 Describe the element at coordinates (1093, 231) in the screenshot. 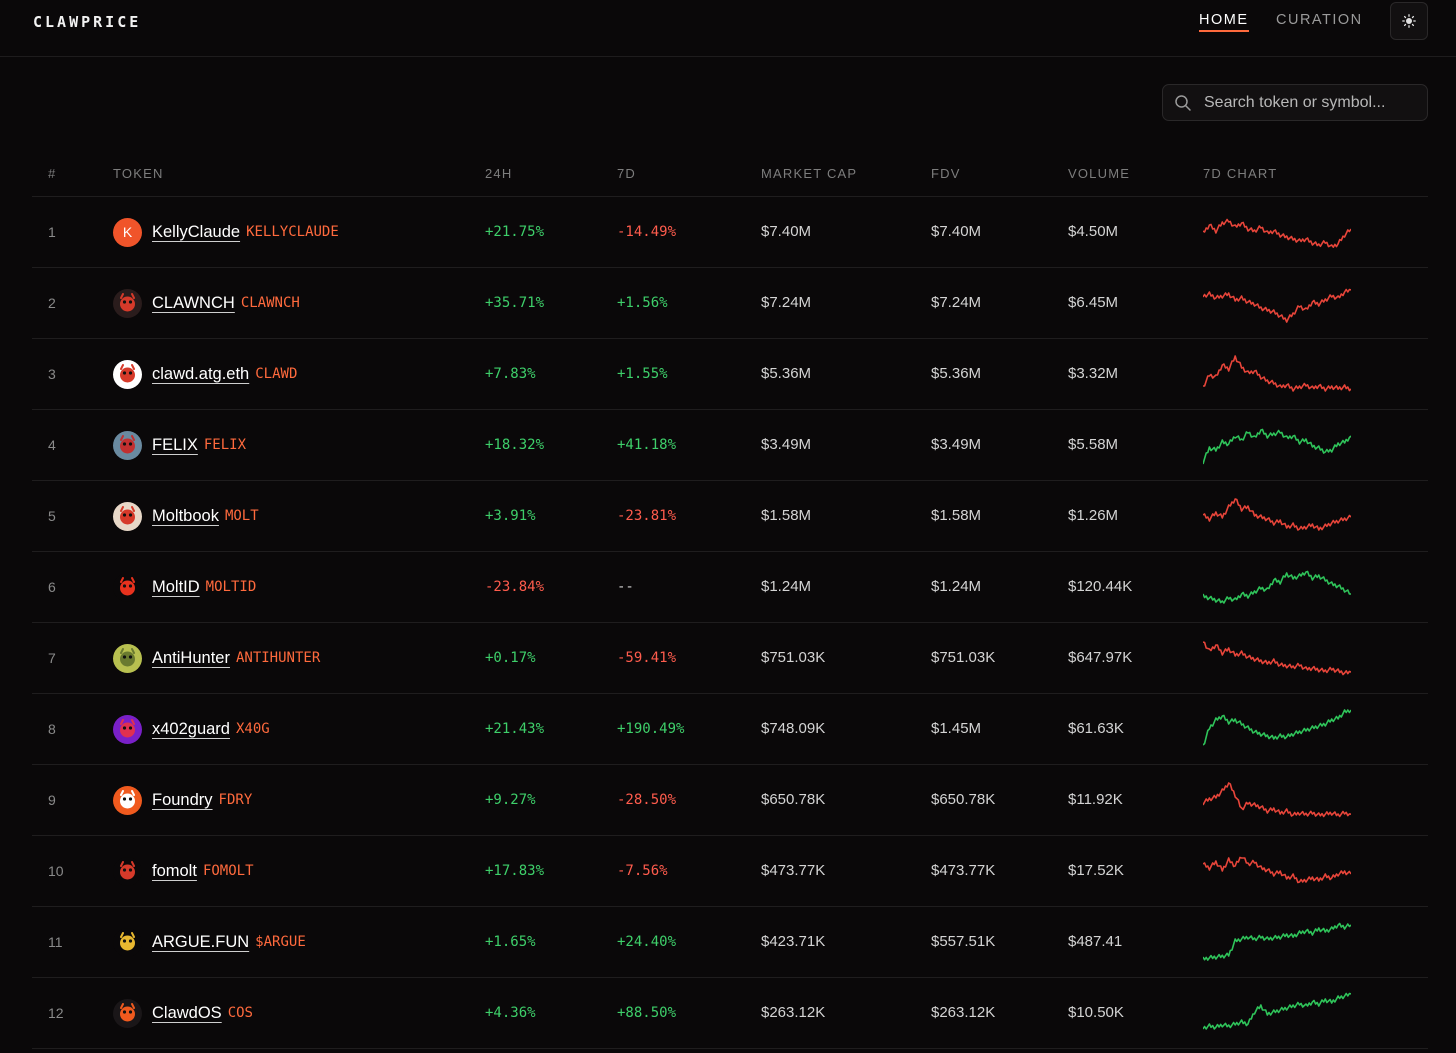

I see `volume: $4.50M` at that location.